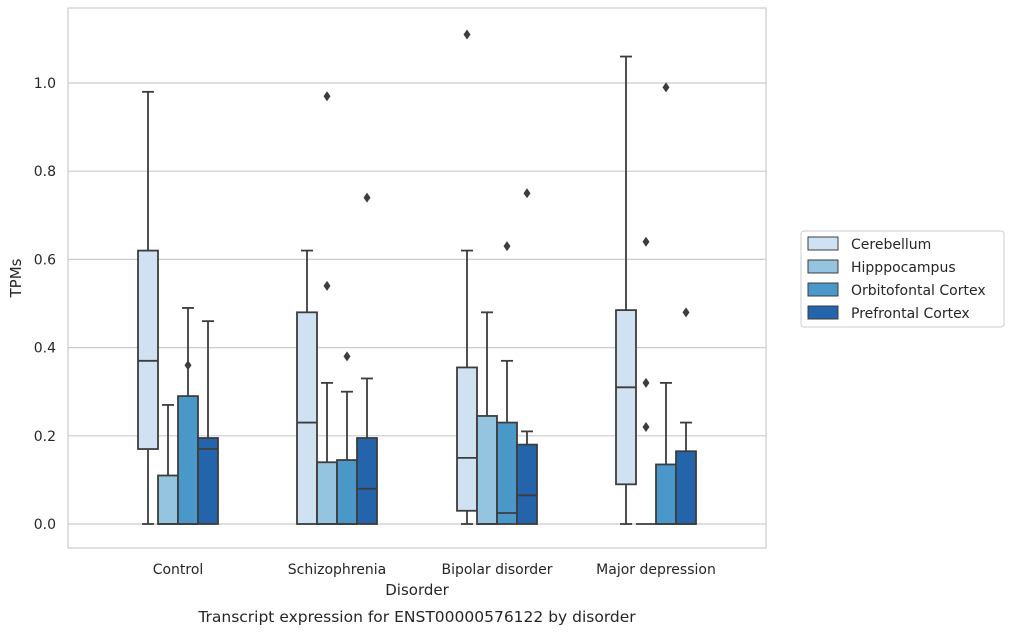 The width and height of the screenshot is (1014, 634). Describe the element at coordinates (656, 570) in the screenshot. I see `x-tick-label: Major depression` at that location.